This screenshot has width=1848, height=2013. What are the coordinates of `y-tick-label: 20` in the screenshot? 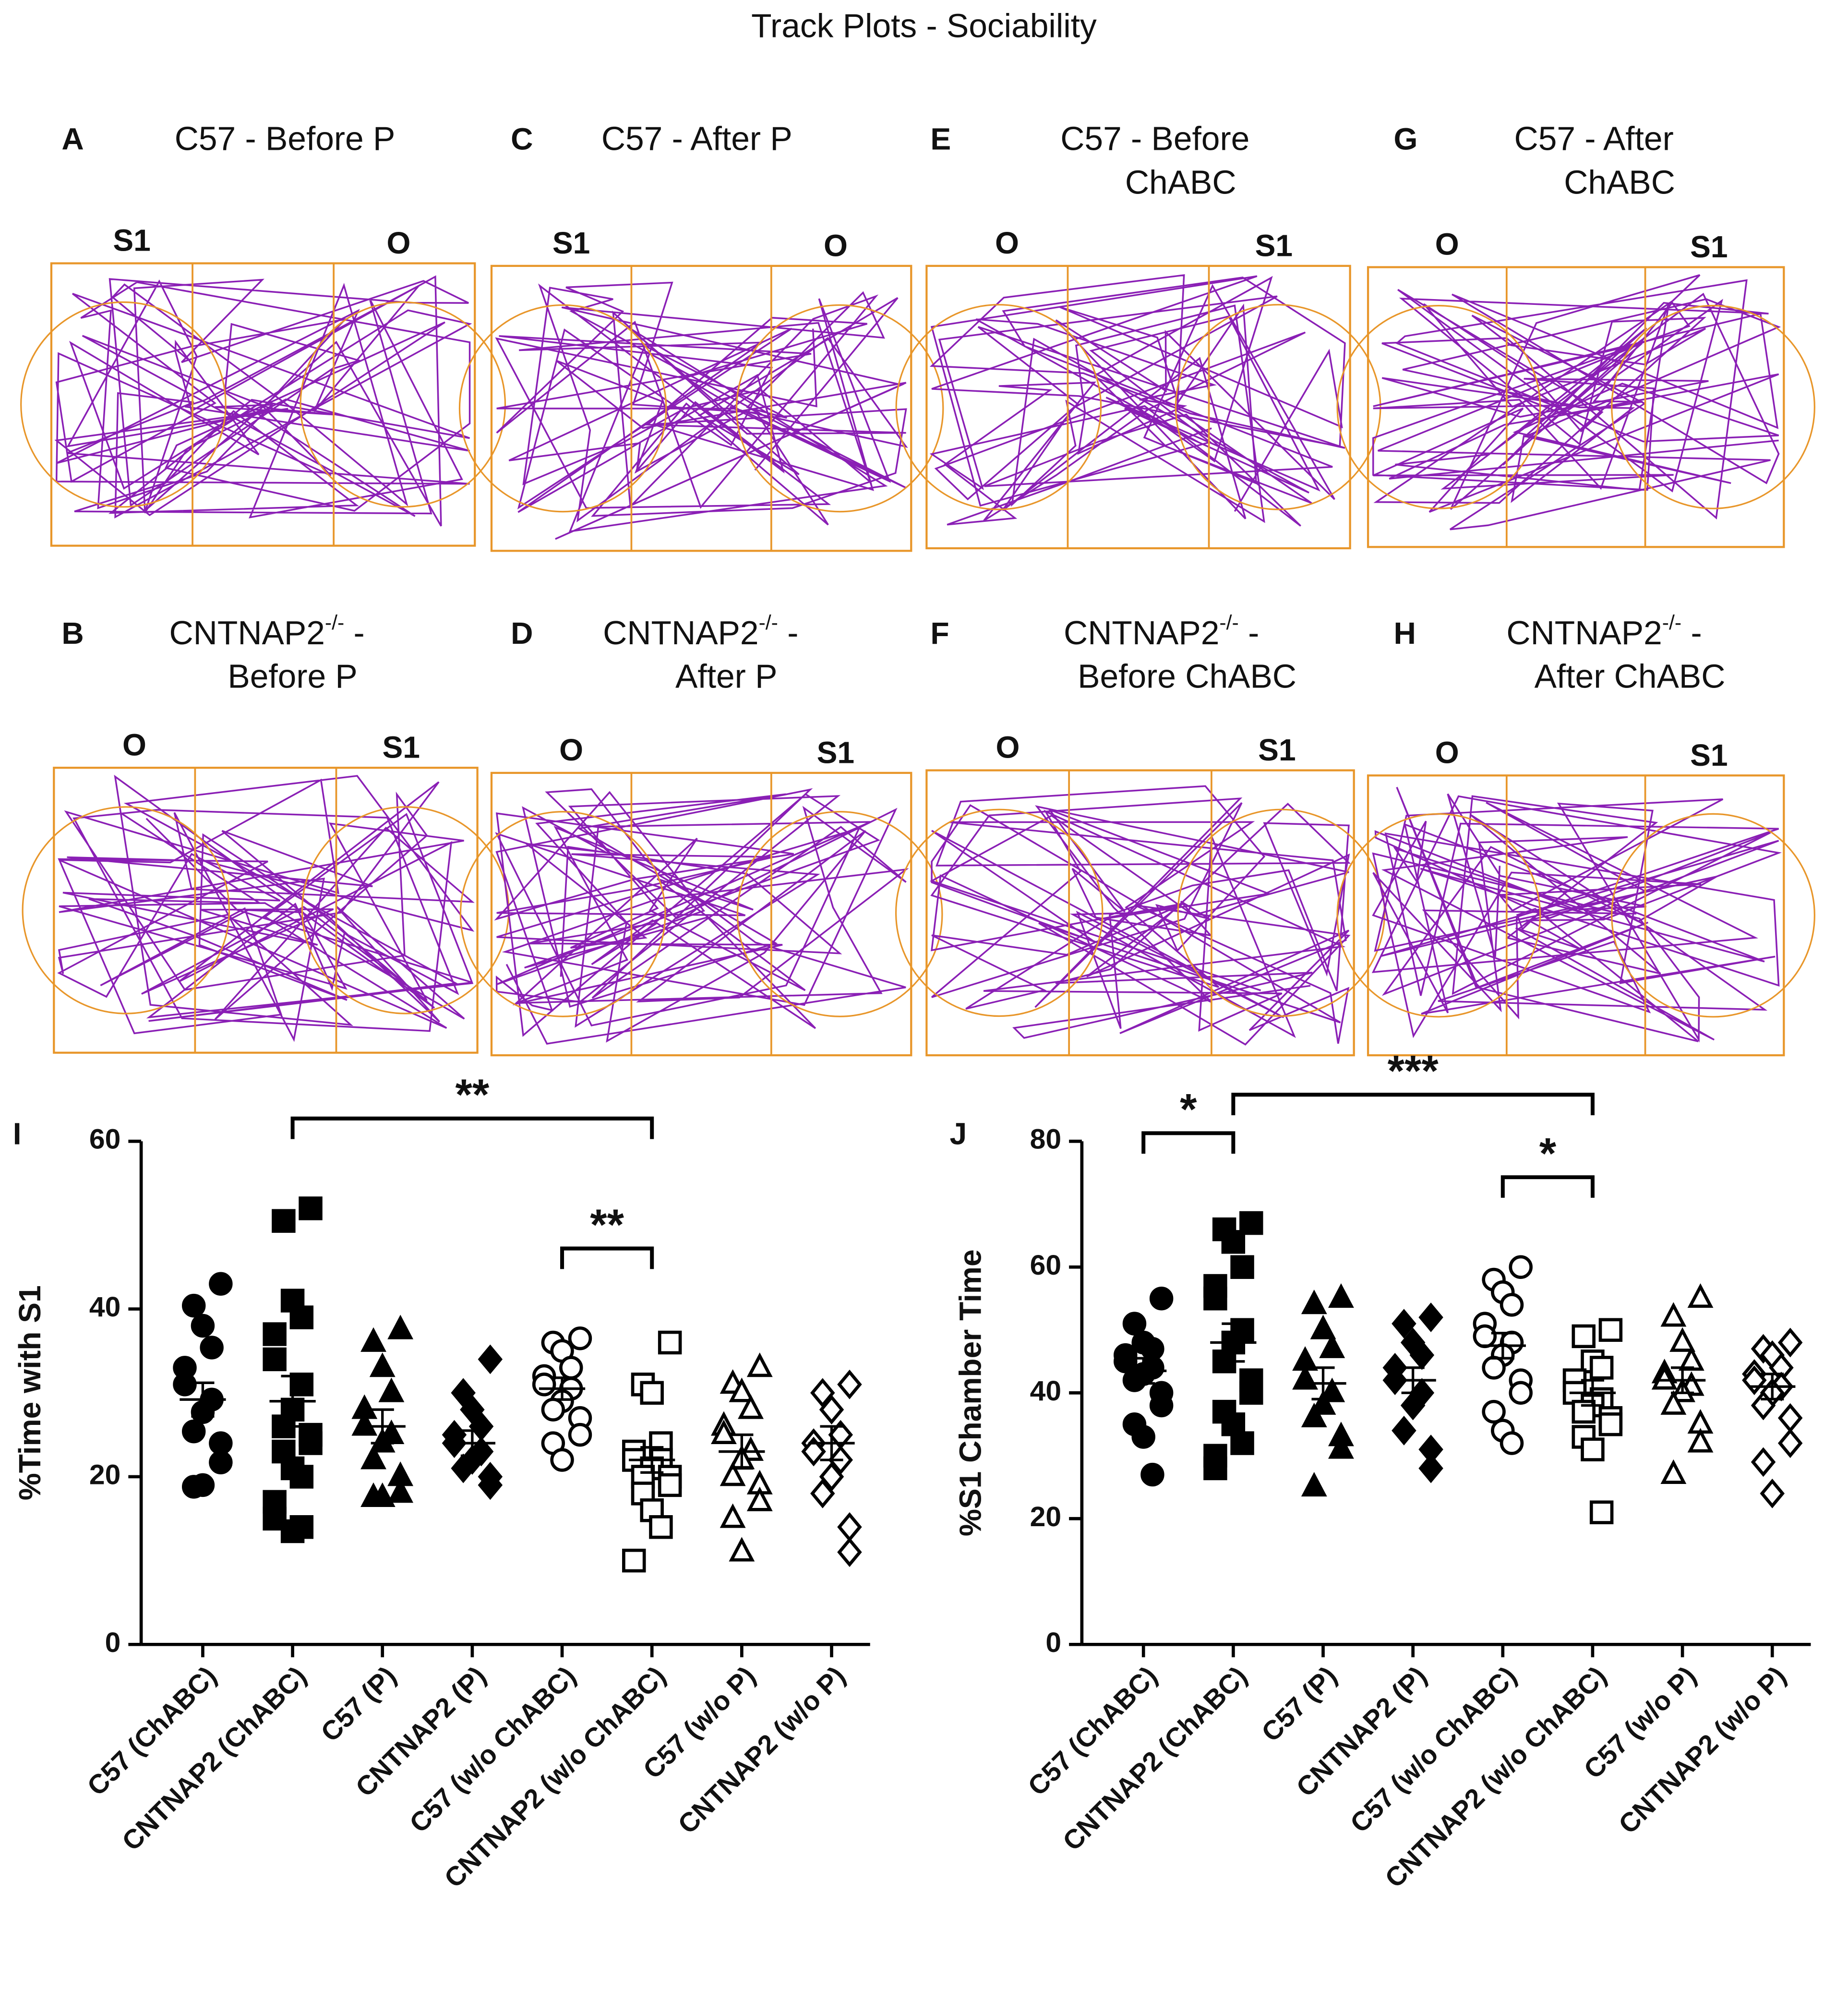 It's located at (1045, 1516).